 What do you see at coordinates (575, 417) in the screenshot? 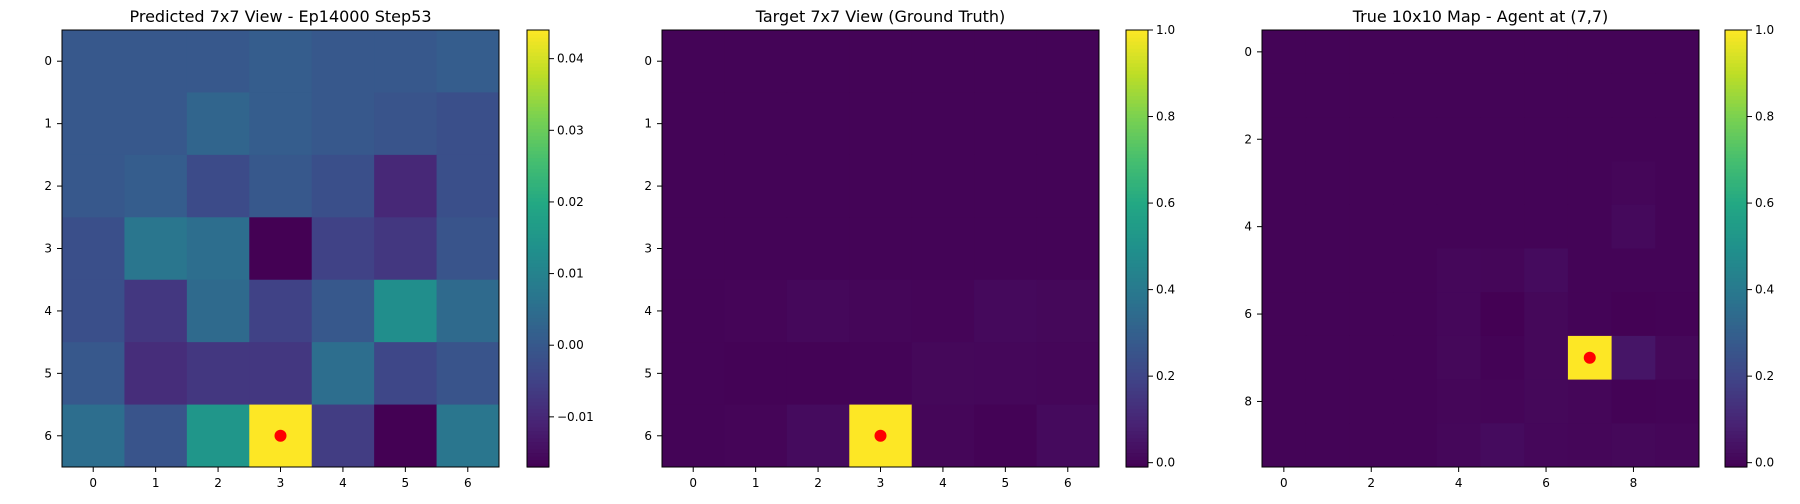
I see `colorbar-tick-label: −0.01` at bounding box center [575, 417].